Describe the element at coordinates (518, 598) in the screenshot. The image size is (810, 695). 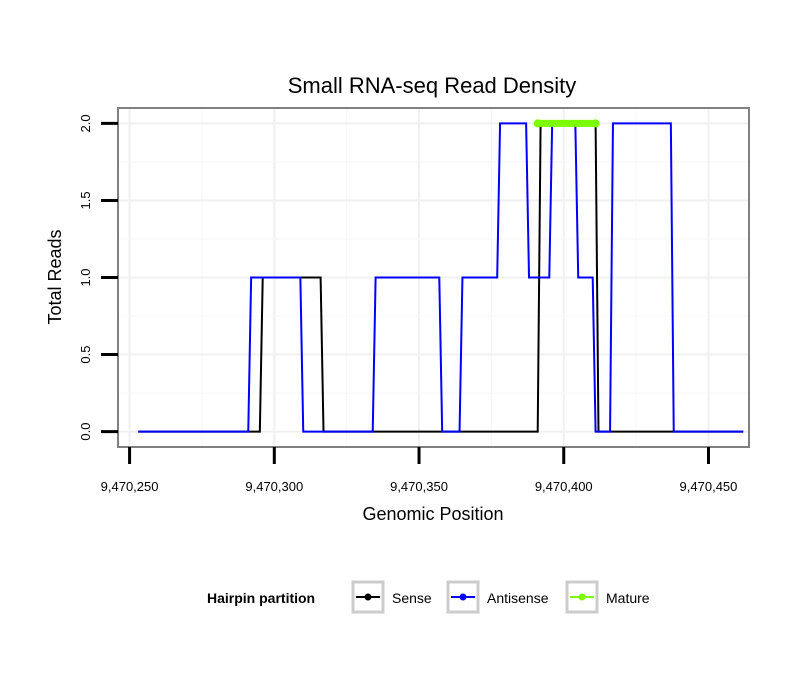
I see `legend-label-antisense: Antisense` at that location.